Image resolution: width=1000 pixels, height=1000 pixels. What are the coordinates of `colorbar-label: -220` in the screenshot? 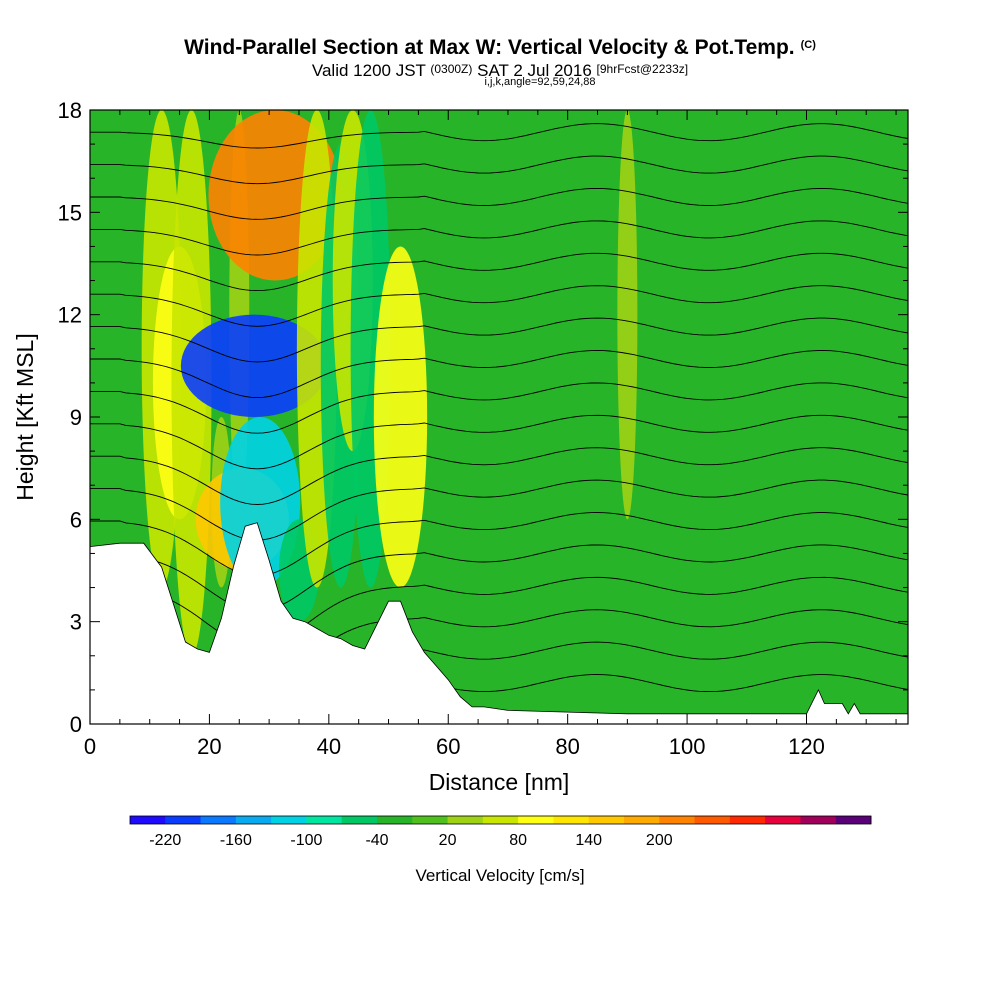 It's located at (165, 840).